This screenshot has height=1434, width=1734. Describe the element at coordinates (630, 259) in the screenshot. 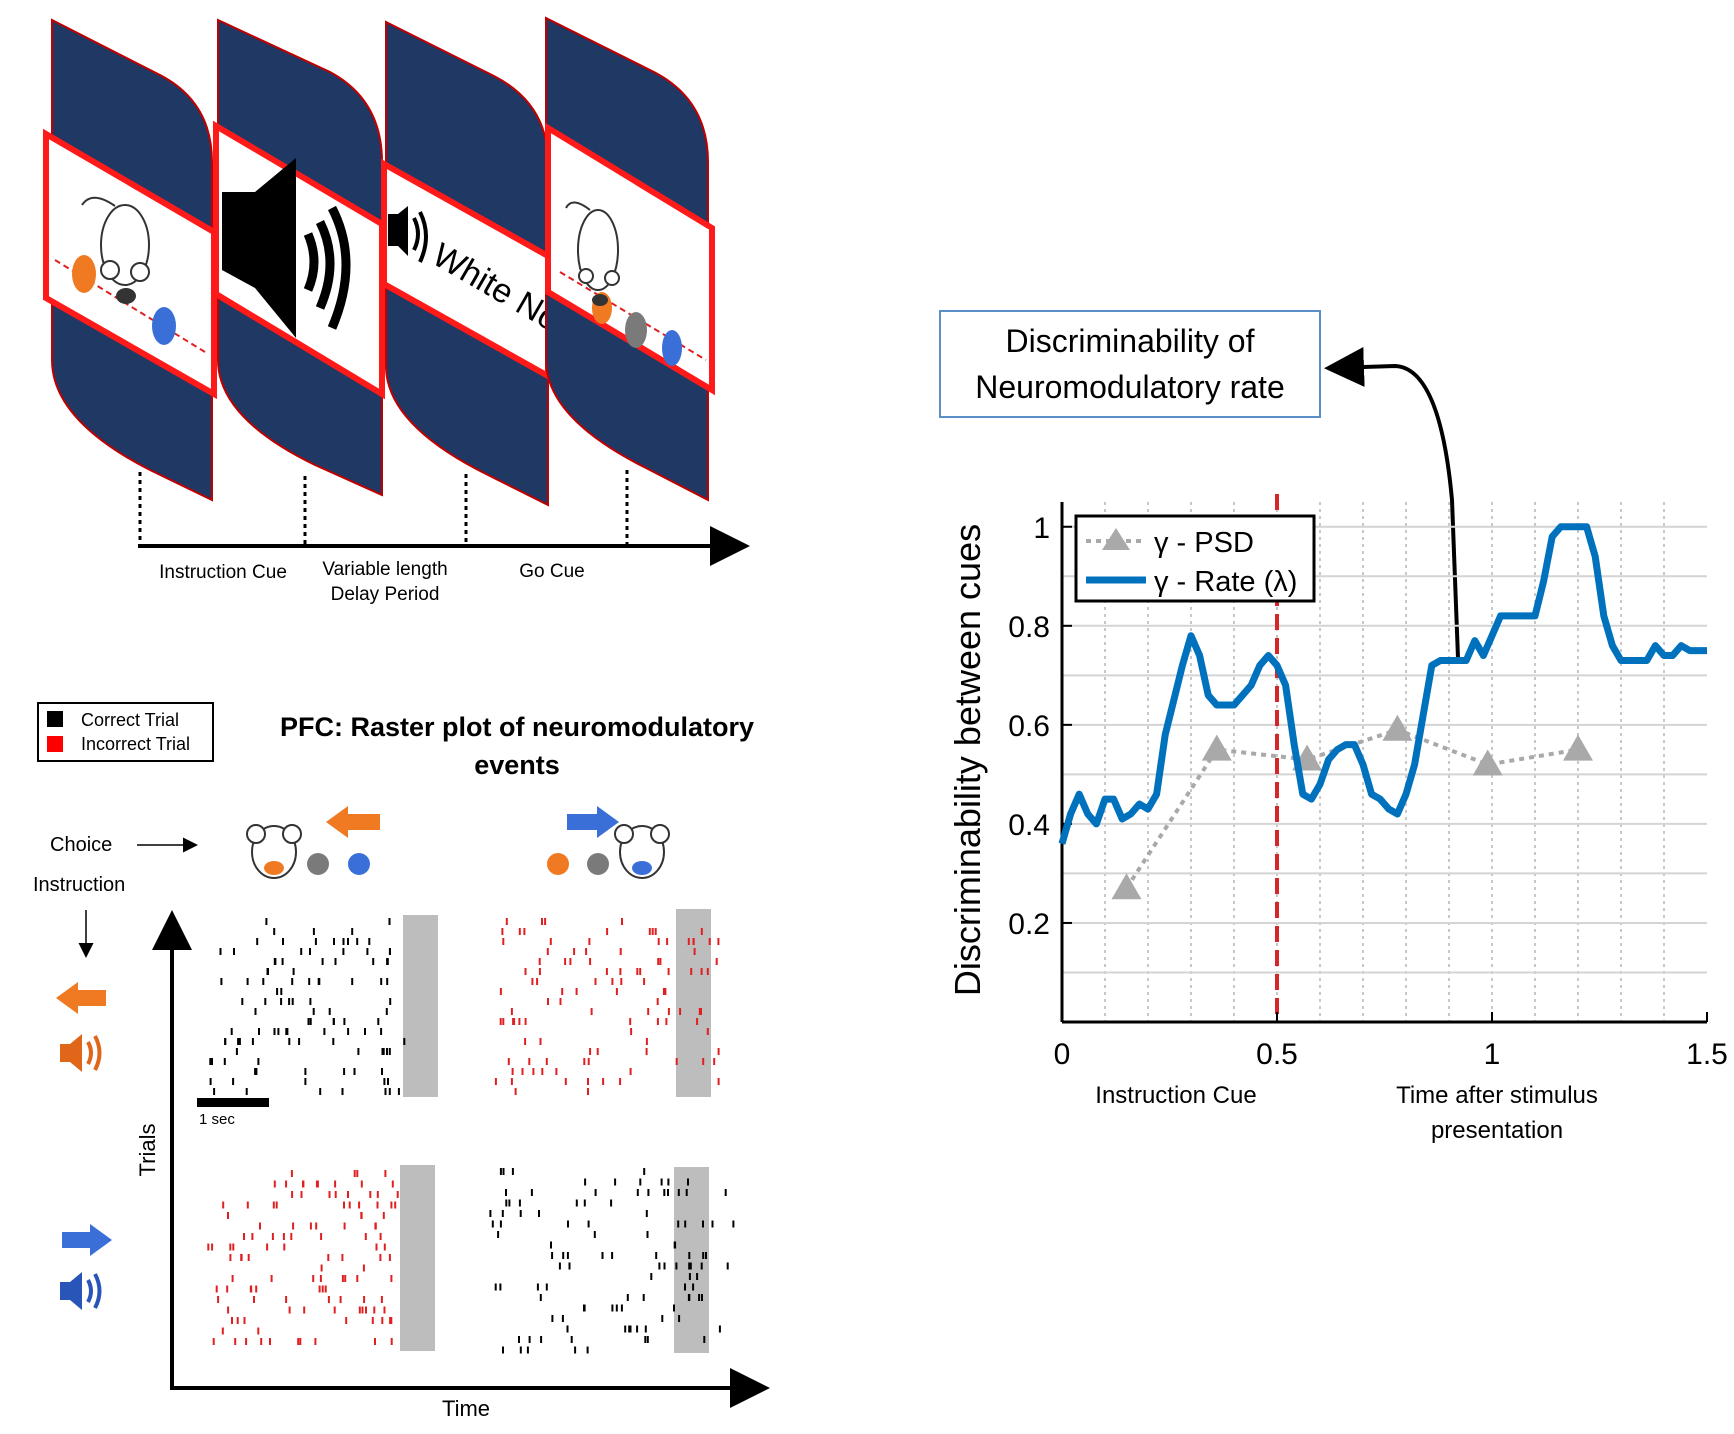

I see `task-panel-go-cue` at that location.